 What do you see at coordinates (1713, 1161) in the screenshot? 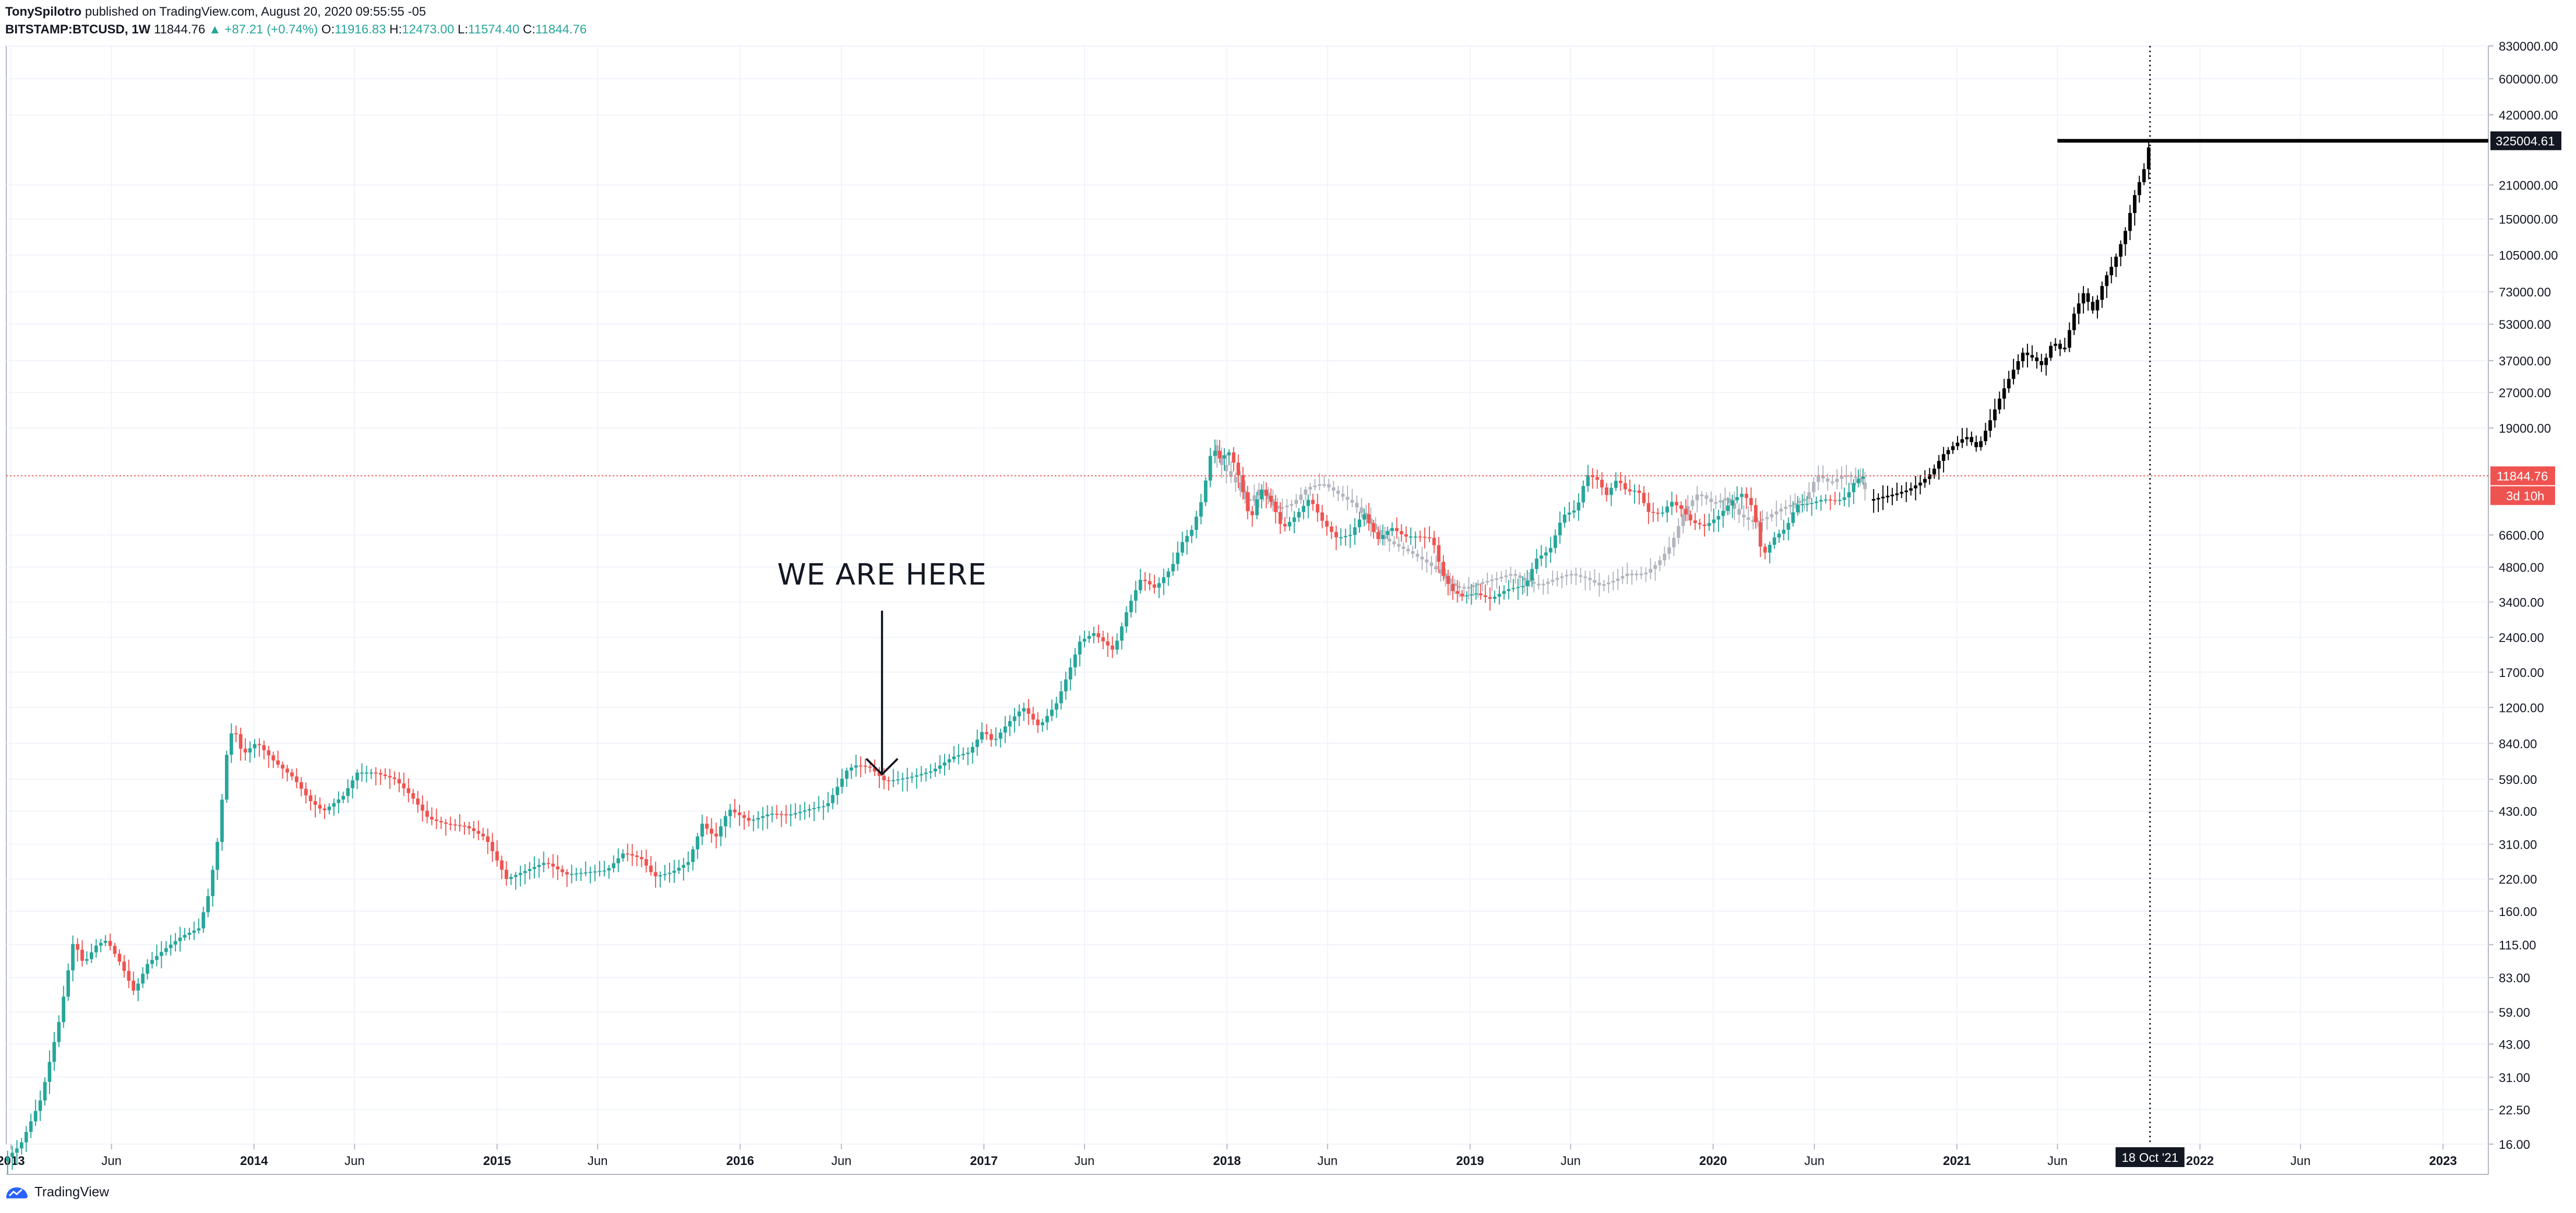
I see `x-tick-label: 2020` at bounding box center [1713, 1161].